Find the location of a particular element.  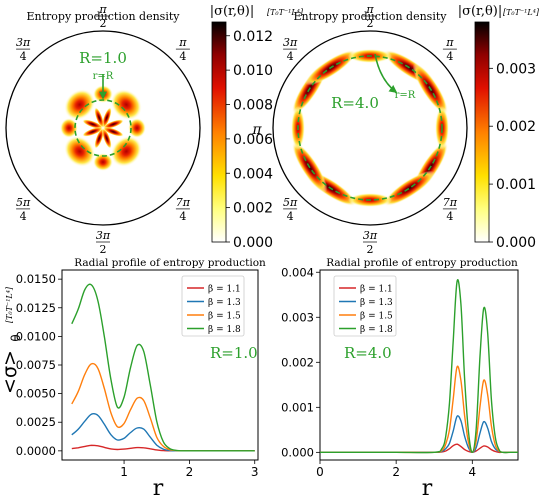

l1ticks-ylabel-4: 0.0100 is located at coordinates (36, 336).